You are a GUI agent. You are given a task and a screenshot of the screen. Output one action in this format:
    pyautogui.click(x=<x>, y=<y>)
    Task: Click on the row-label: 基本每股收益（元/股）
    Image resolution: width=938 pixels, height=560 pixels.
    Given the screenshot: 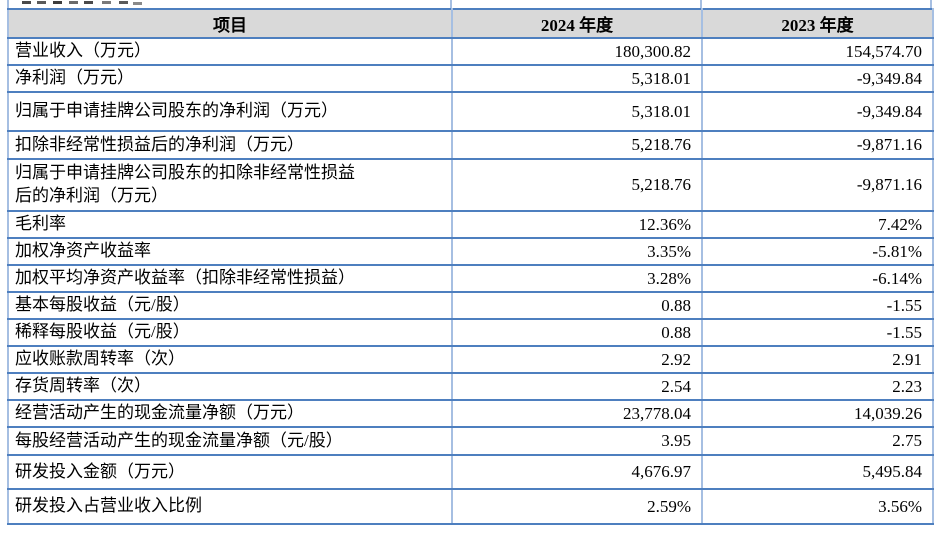 What is the action you would take?
    pyautogui.click(x=230, y=305)
    